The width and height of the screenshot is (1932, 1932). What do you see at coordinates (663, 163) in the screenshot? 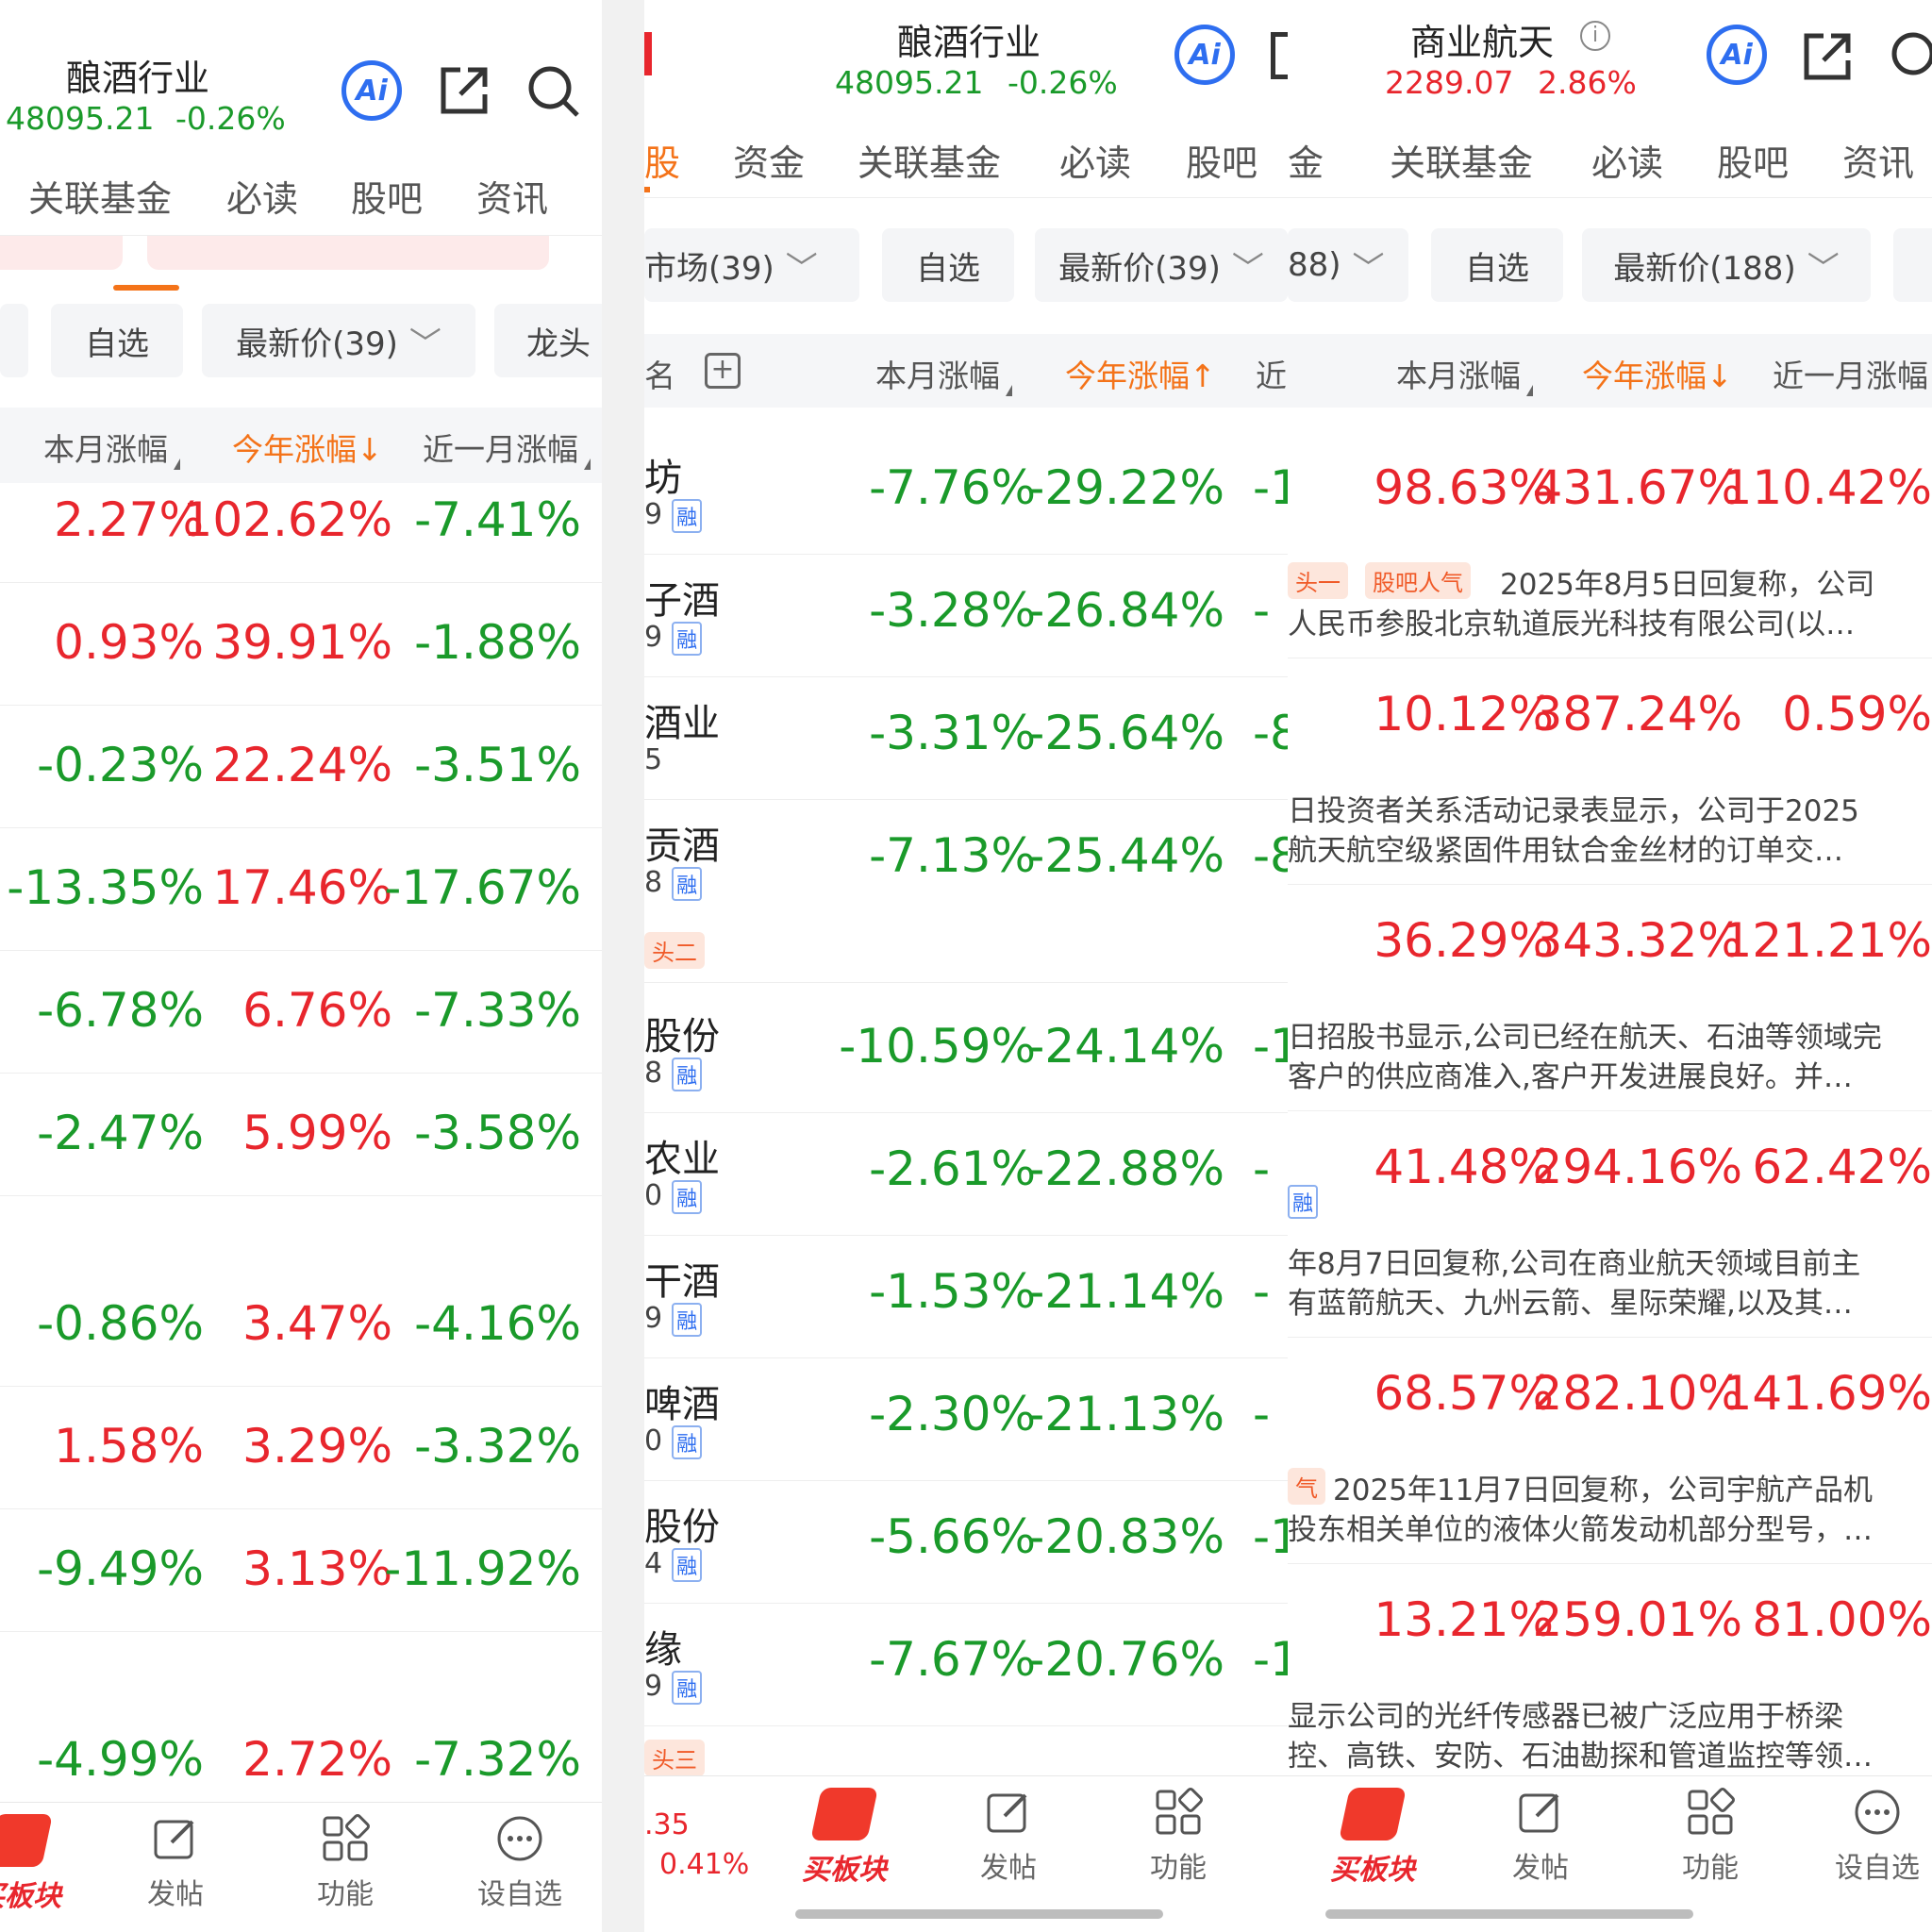
I see `tab-stocks: 股` at bounding box center [663, 163].